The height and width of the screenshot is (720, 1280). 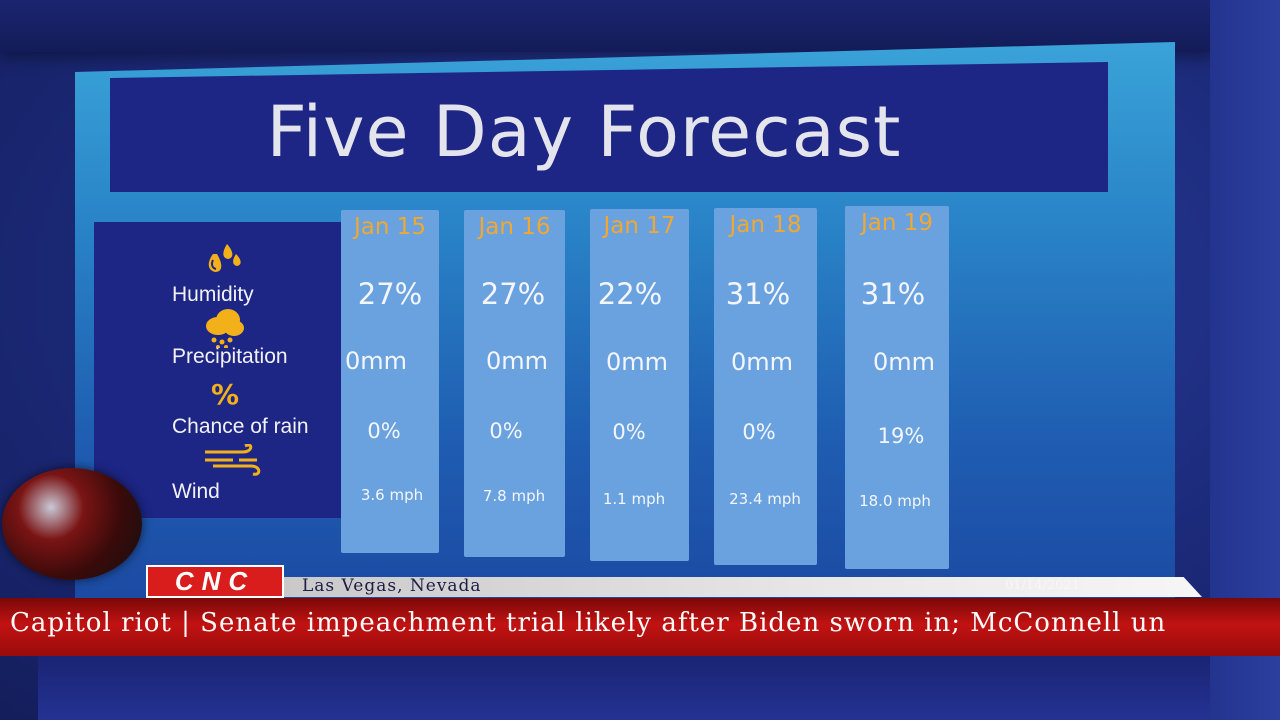 What do you see at coordinates (624, 688) in the screenshot?
I see `studio-bottom-slab` at bounding box center [624, 688].